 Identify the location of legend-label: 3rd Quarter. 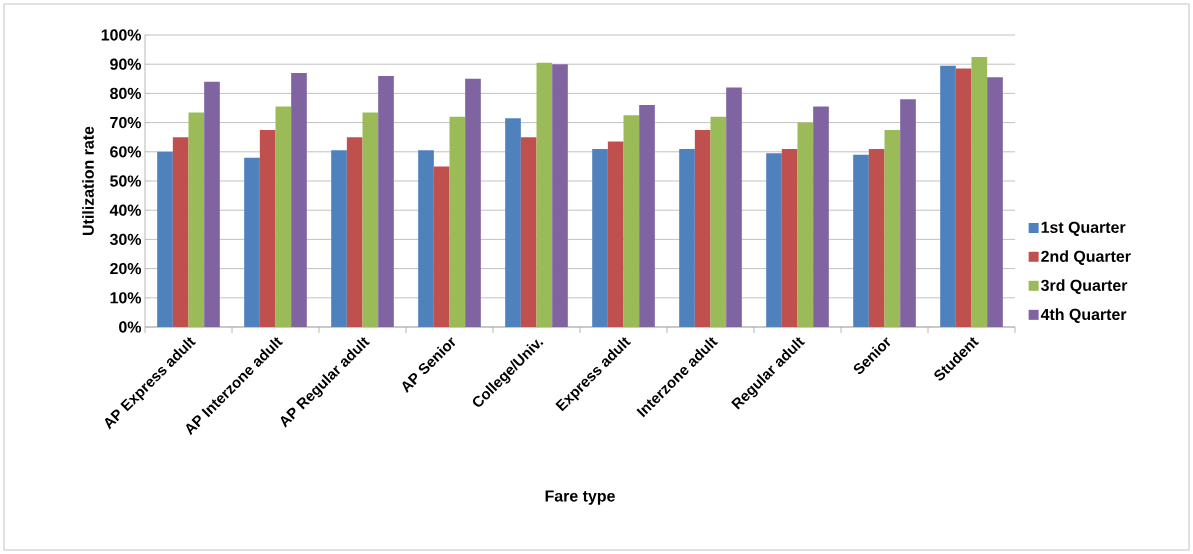
(1084, 286).